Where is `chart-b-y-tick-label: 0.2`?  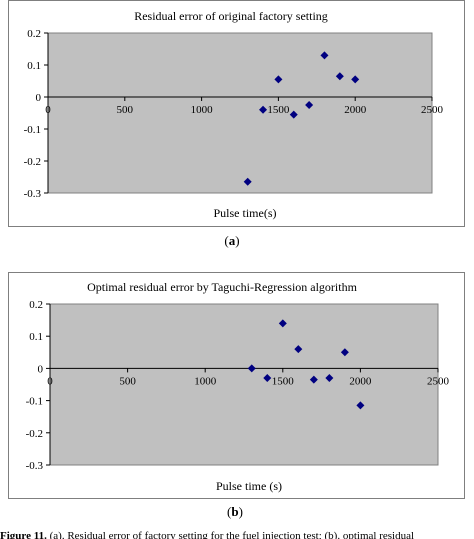
chart-b-y-tick-label: 0.2 is located at coordinates (36, 305).